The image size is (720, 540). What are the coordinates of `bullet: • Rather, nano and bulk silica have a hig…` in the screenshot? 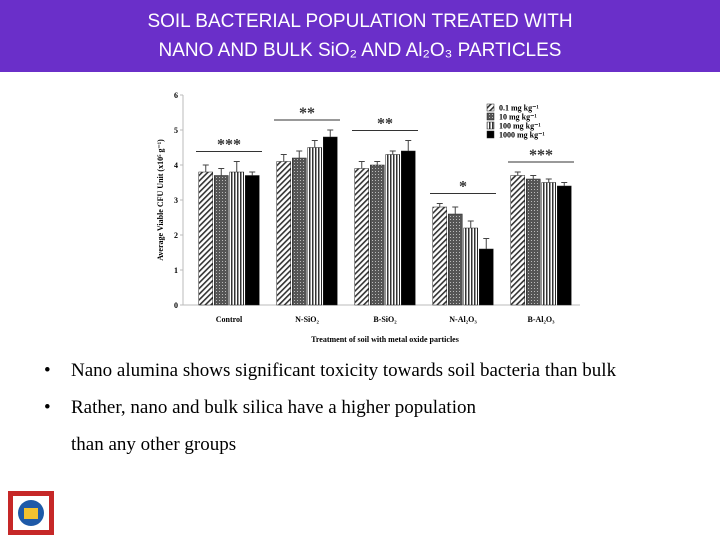 It's located at (260, 426).